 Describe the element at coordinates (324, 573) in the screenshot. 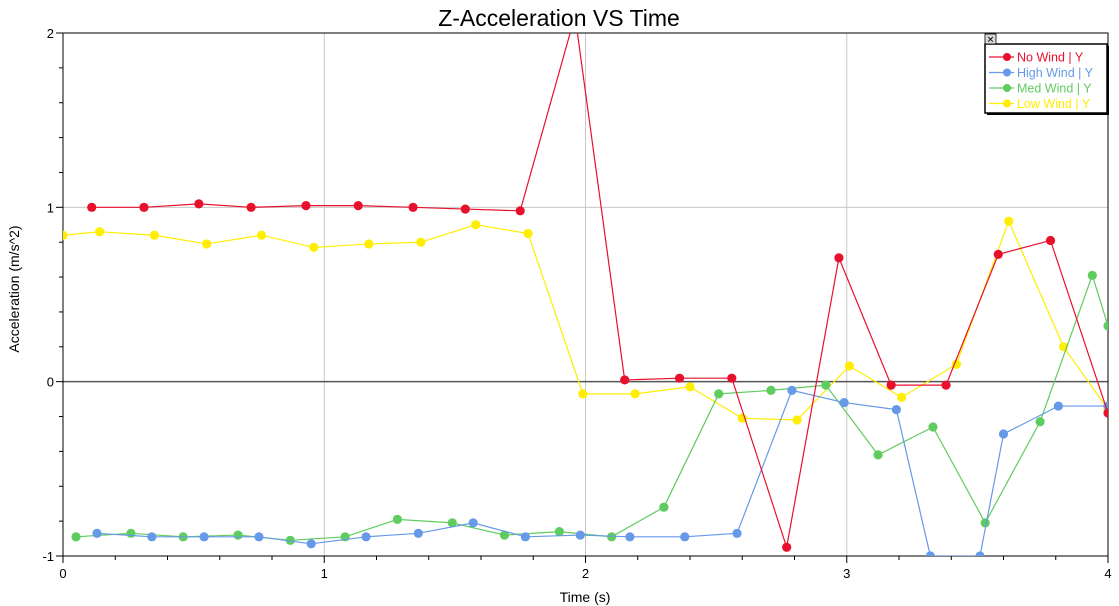

I see `x-tick-label: 1` at that location.